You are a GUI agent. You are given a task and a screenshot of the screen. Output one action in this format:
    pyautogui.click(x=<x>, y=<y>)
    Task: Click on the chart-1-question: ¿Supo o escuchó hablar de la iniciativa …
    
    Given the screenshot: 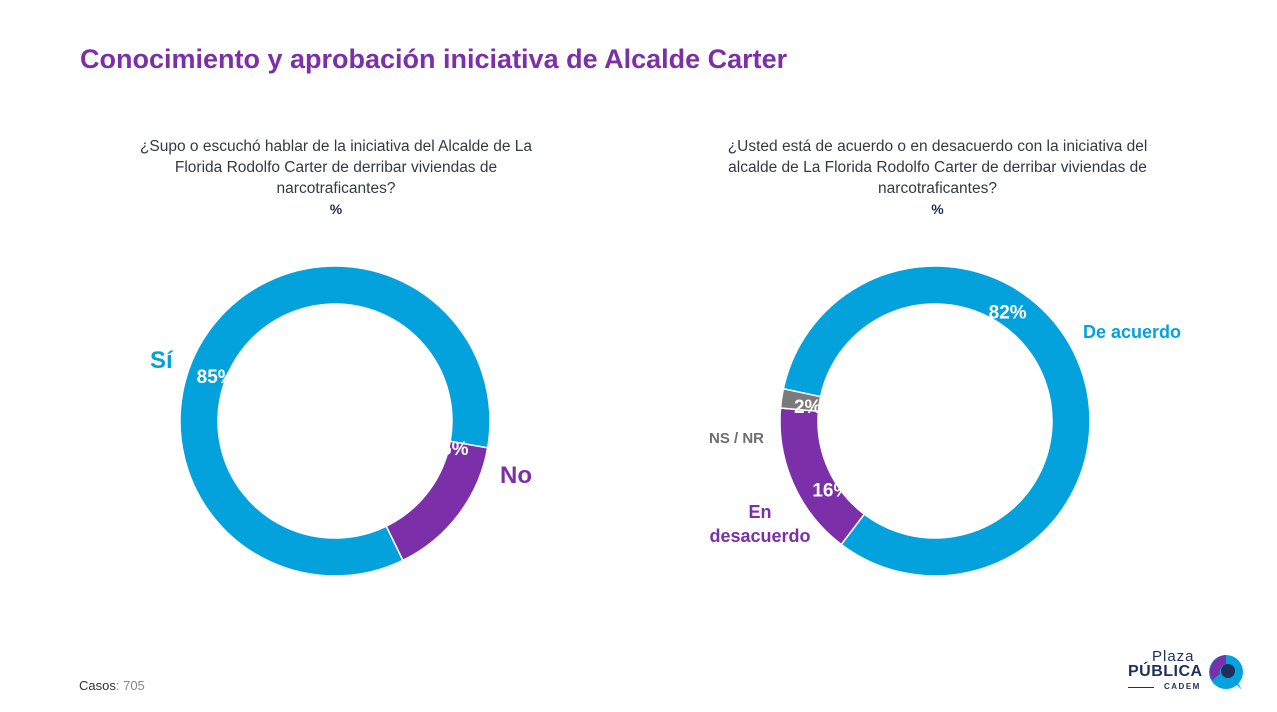 What is the action you would take?
    pyautogui.click(x=336, y=178)
    